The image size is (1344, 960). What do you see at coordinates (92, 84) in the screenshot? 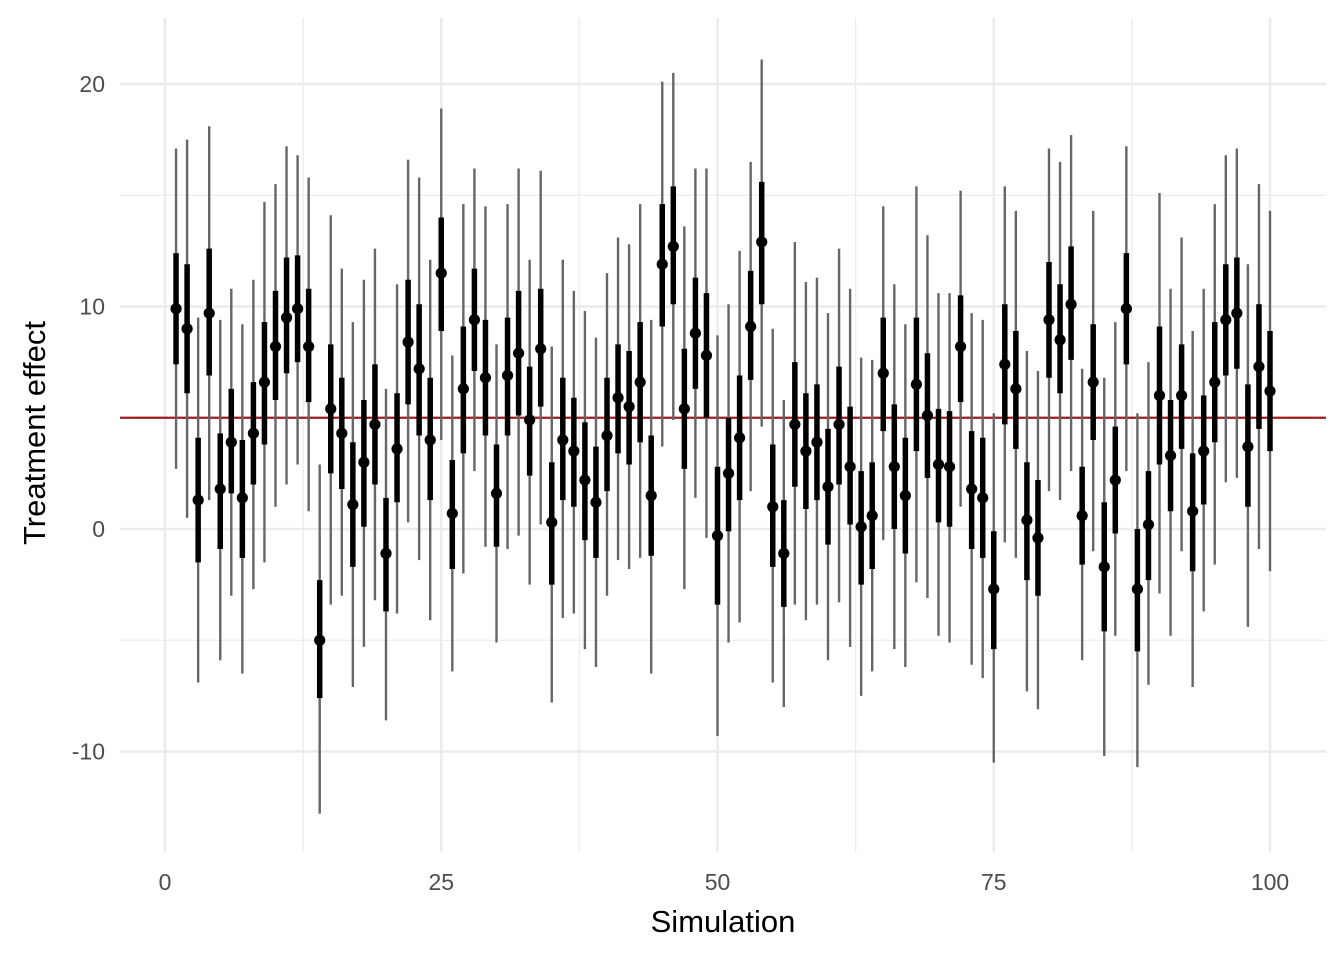
I see `y-tick-label: 20` at bounding box center [92, 84].